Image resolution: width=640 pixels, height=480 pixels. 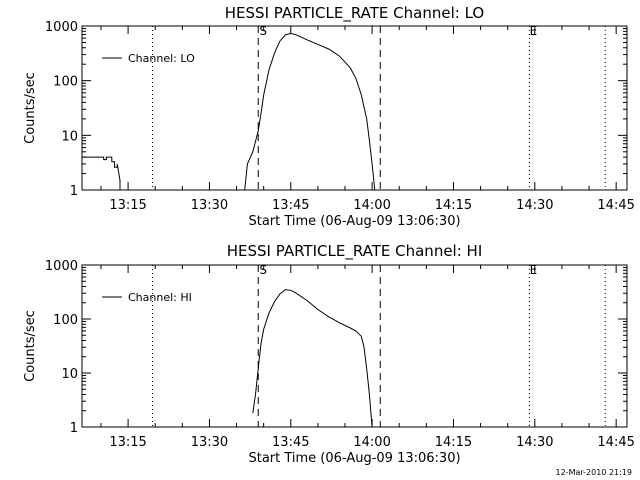 What do you see at coordinates (65, 82) in the screenshot?
I see `chart-1-y-tick-label: 100` at bounding box center [65, 82].